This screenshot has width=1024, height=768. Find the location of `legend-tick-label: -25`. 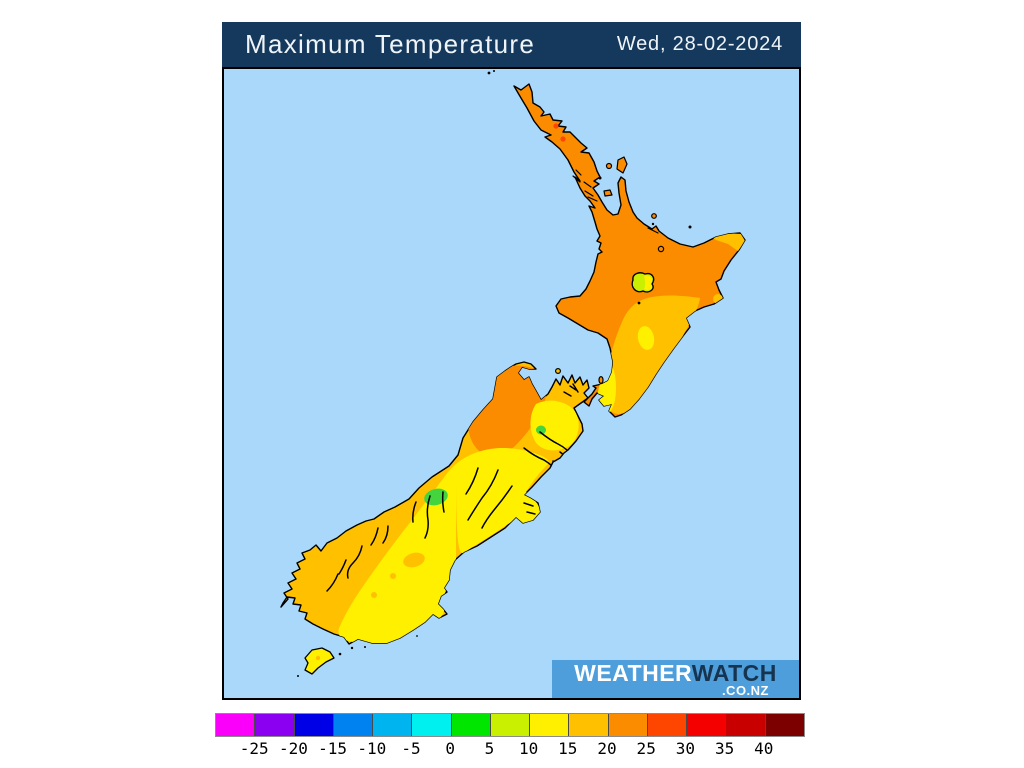

legend-tick-label: -25 is located at coordinates (254, 748).